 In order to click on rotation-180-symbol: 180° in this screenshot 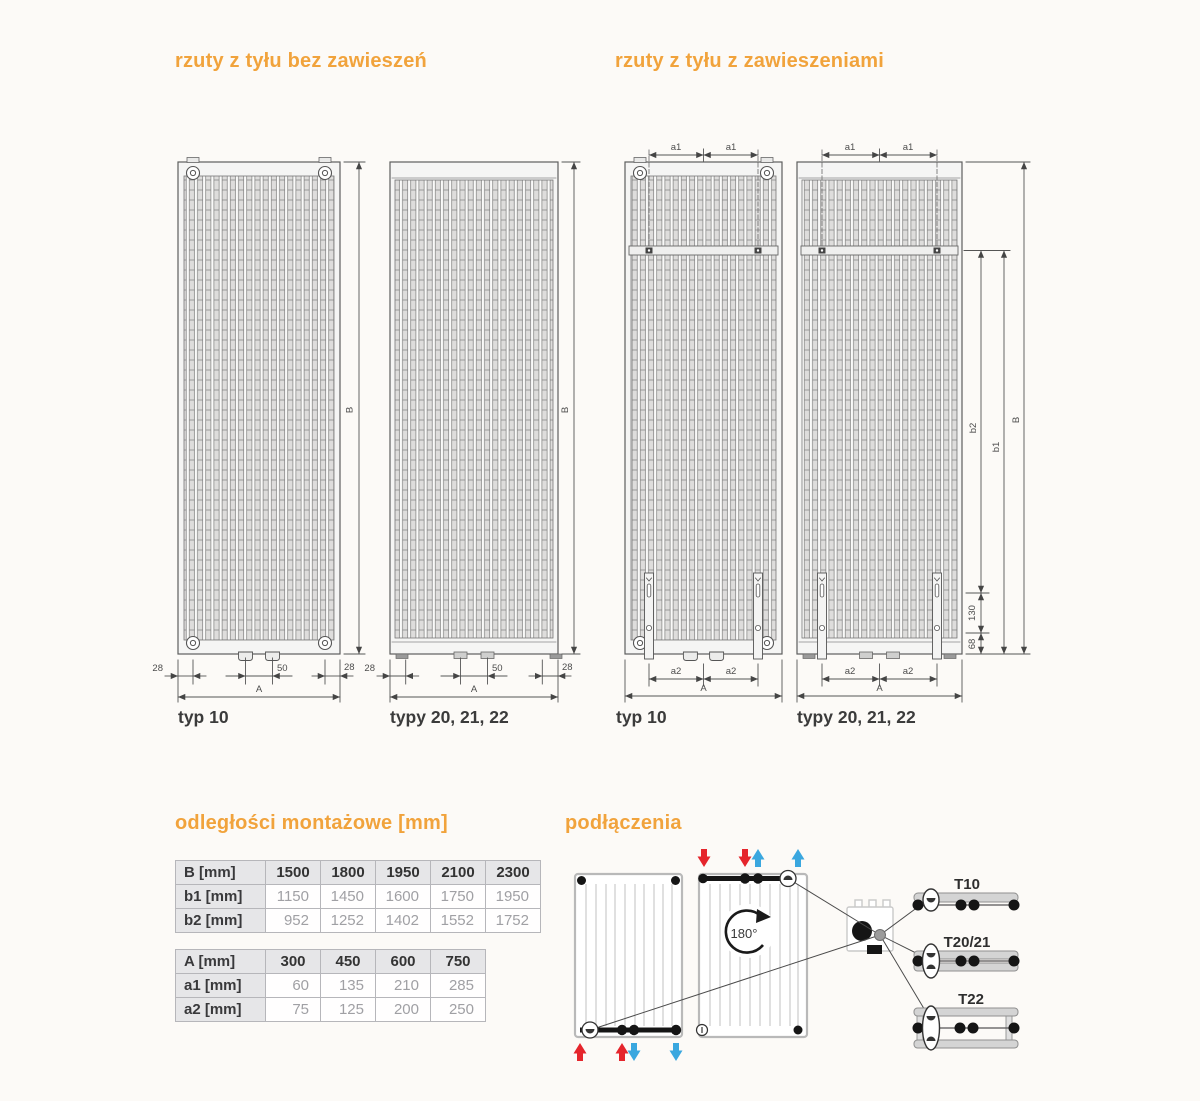, I will do `click(748, 931)`.